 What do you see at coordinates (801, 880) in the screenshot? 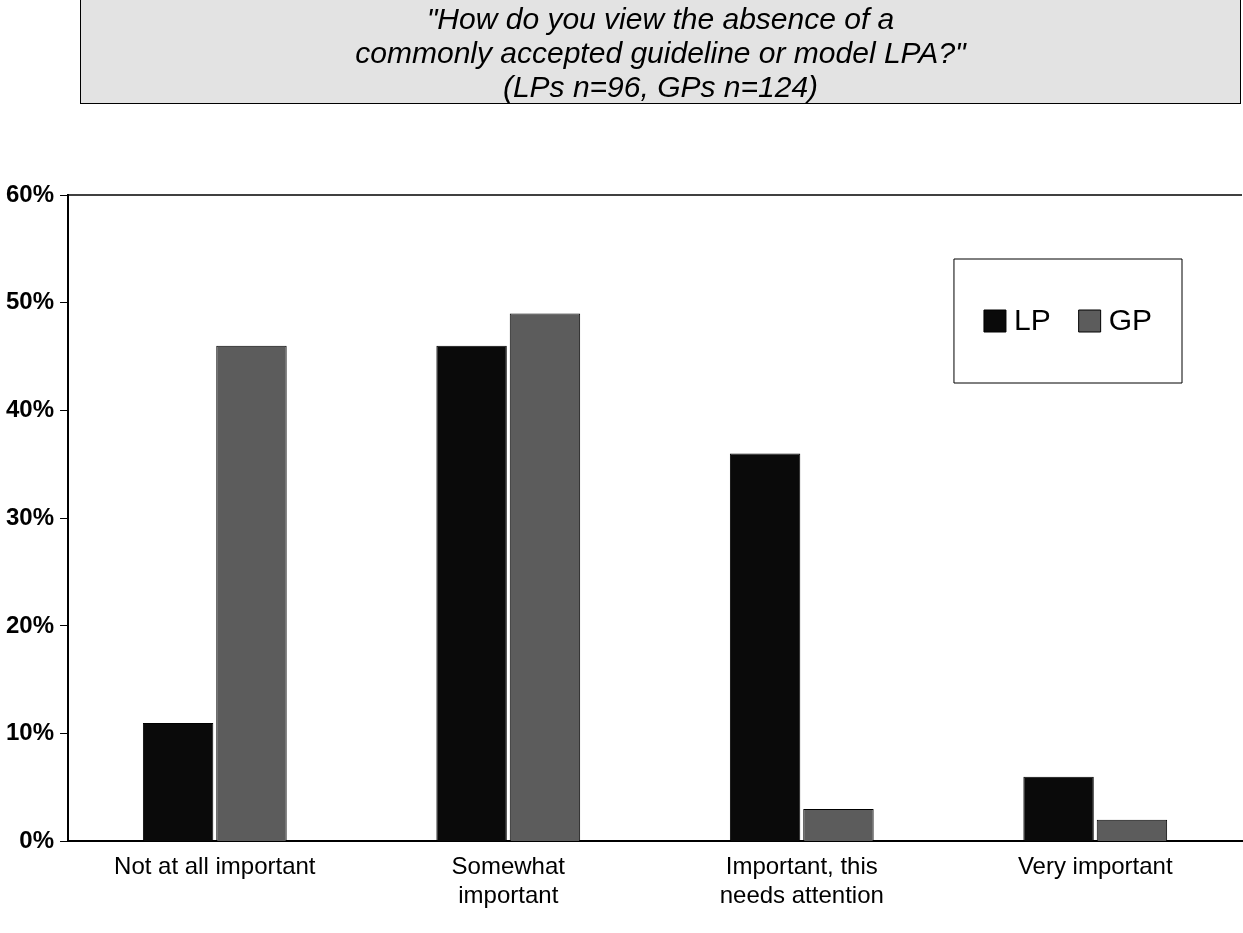
I see `x-tick-label: Important, this needs attention` at bounding box center [801, 880].